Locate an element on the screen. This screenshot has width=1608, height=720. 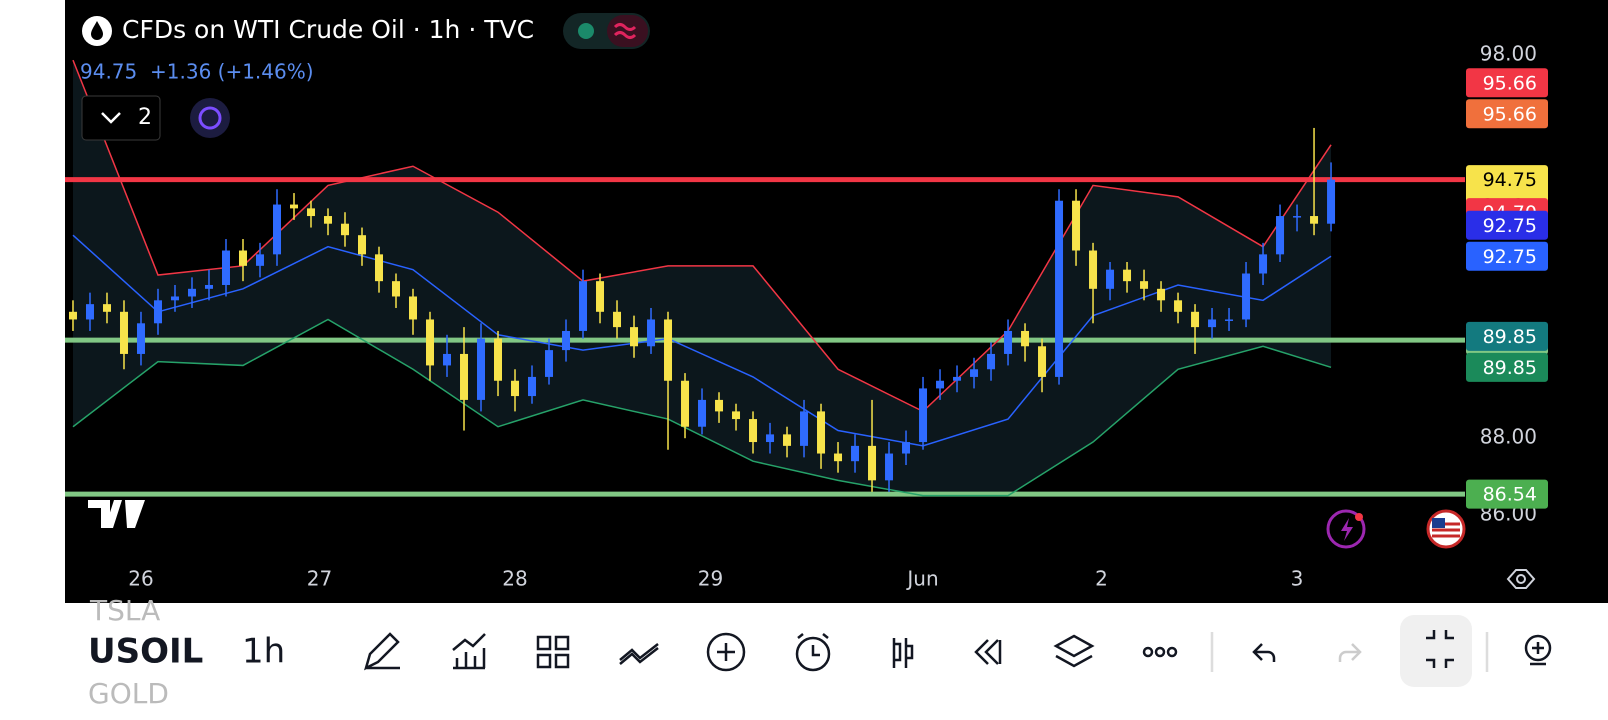
y-tick-label: 98.00 is located at coordinates (1508, 54).